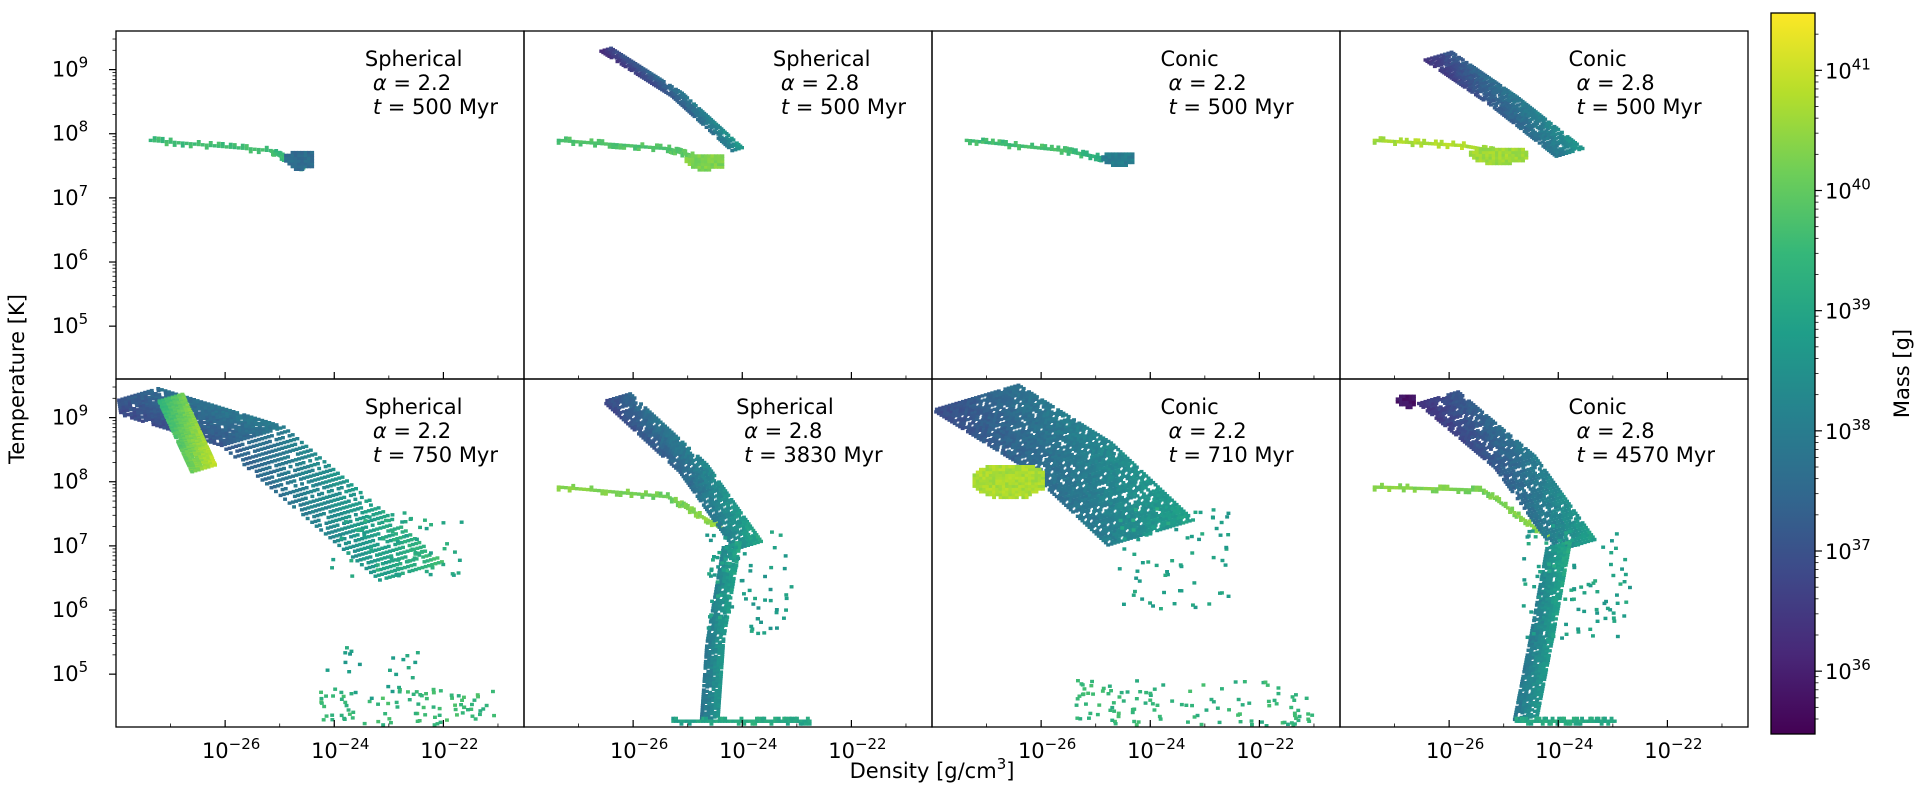 The height and width of the screenshot is (798, 1920). I want to click on heatmap-cell-p1, so click(309, 164).